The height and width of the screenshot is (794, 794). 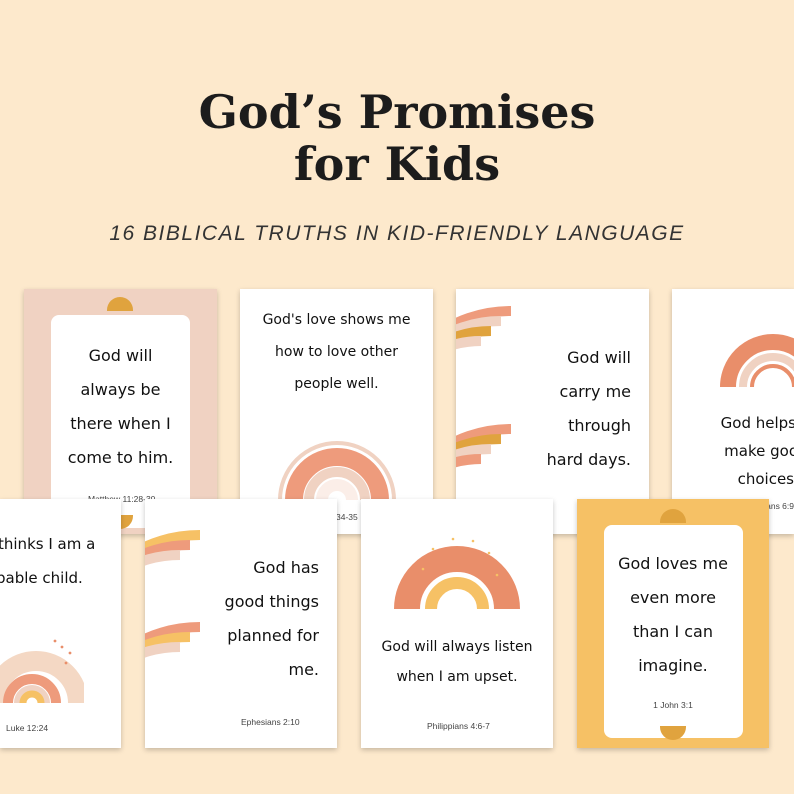 I want to click on promise-card-4-line-2: make goo, so click(x=759, y=451).